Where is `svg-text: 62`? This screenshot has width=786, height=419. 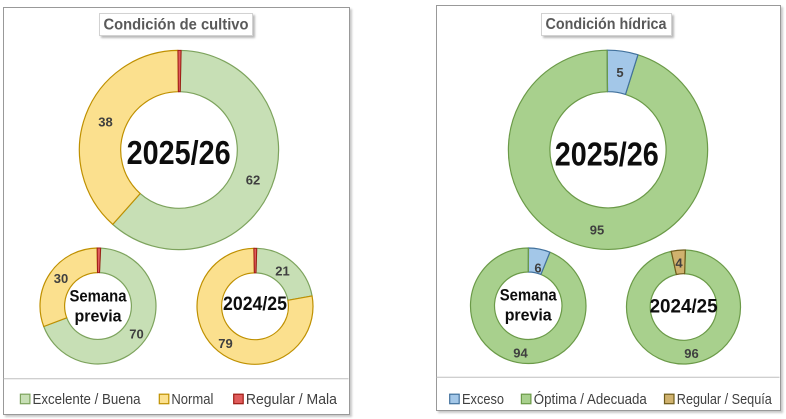
svg-text: 62 is located at coordinates (253, 180).